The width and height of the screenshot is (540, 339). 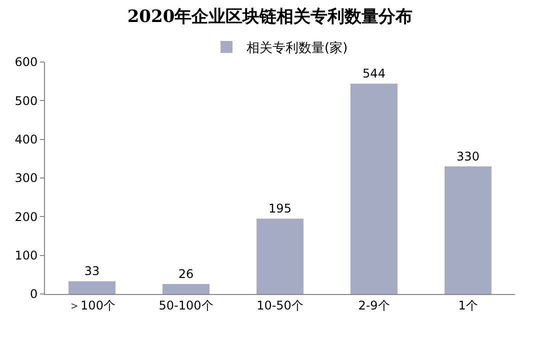 What do you see at coordinates (297, 48) in the screenshot?
I see `legend-label: 相关专利数量(家)` at bounding box center [297, 48].